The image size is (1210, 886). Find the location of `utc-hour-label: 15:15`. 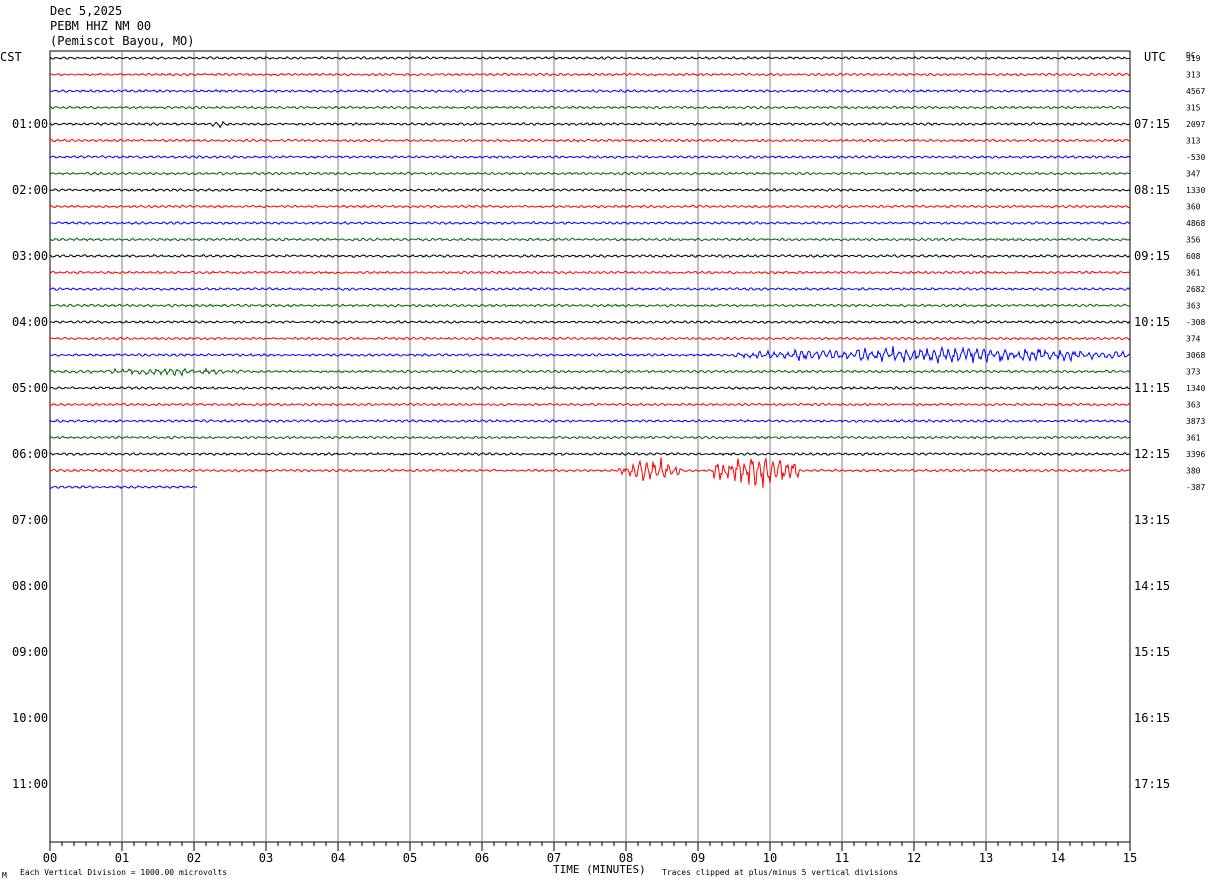

utc-hour-label: 15:15 is located at coordinates (1152, 652).